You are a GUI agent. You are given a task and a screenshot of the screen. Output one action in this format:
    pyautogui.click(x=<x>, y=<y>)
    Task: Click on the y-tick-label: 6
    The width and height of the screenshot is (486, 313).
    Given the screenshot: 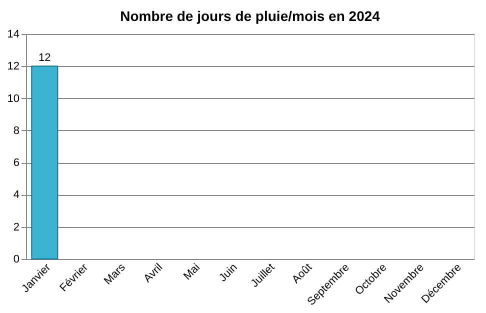 What is the action you would take?
    pyautogui.click(x=16, y=163)
    